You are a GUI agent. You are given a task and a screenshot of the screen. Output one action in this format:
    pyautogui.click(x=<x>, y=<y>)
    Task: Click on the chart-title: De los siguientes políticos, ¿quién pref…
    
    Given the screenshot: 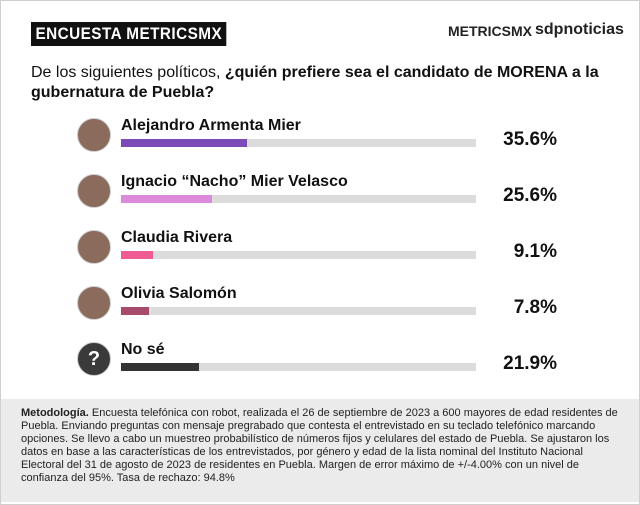 What is the action you would take?
    pyautogui.click(x=326, y=83)
    